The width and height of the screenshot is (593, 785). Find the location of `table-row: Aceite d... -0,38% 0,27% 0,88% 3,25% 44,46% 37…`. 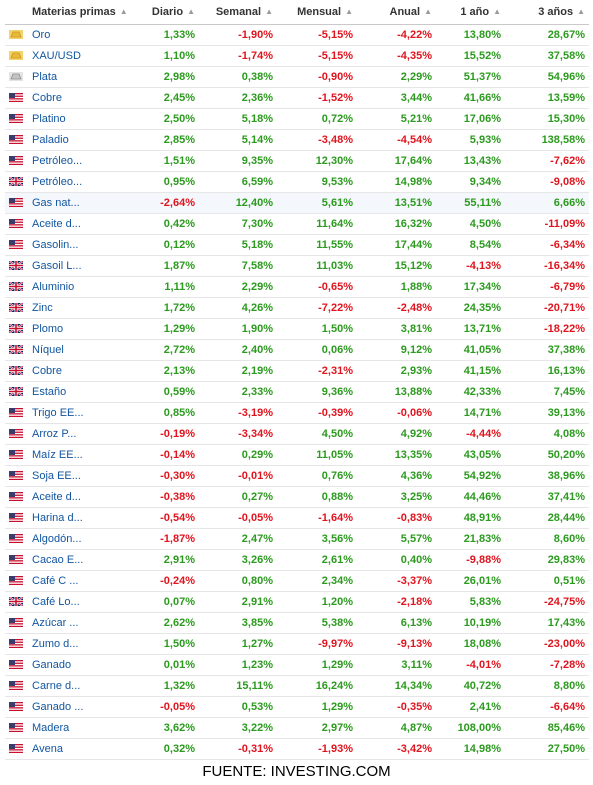

table-row: Aceite d... -0,38% 0,27% 0,88% 3,25% 44,46% 37… is located at coordinates (297, 497).